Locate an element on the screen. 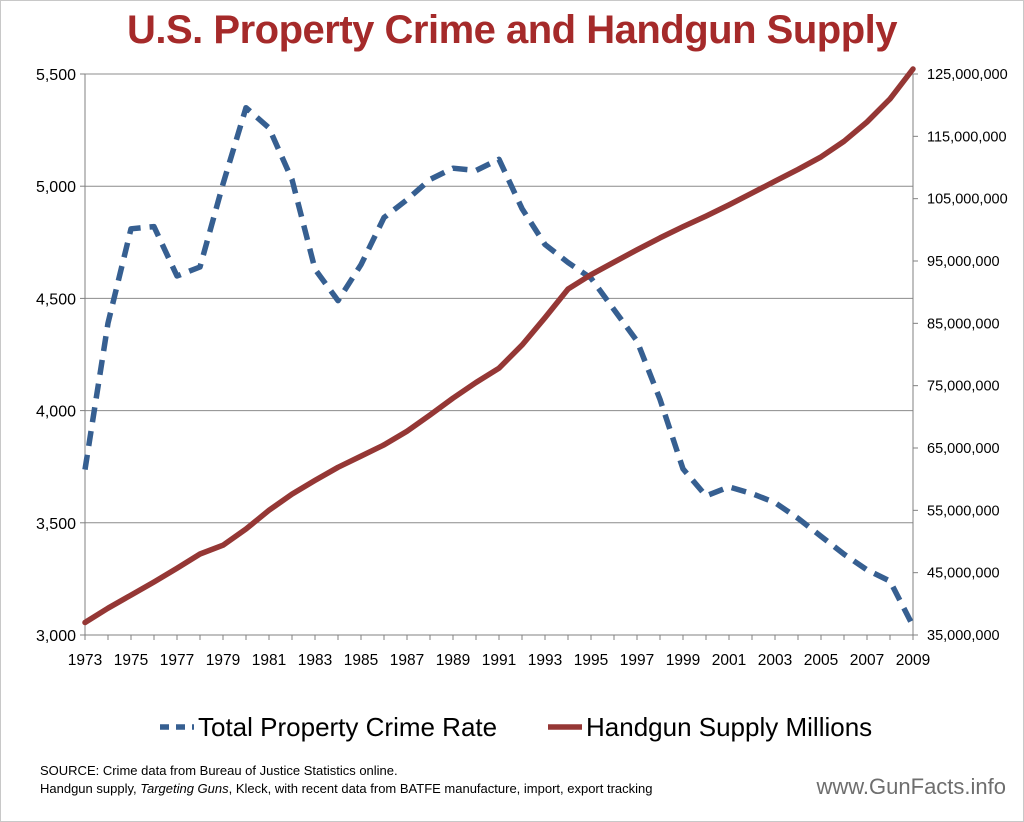  y-right-tick-label: 95,000,000 is located at coordinates (963, 262).